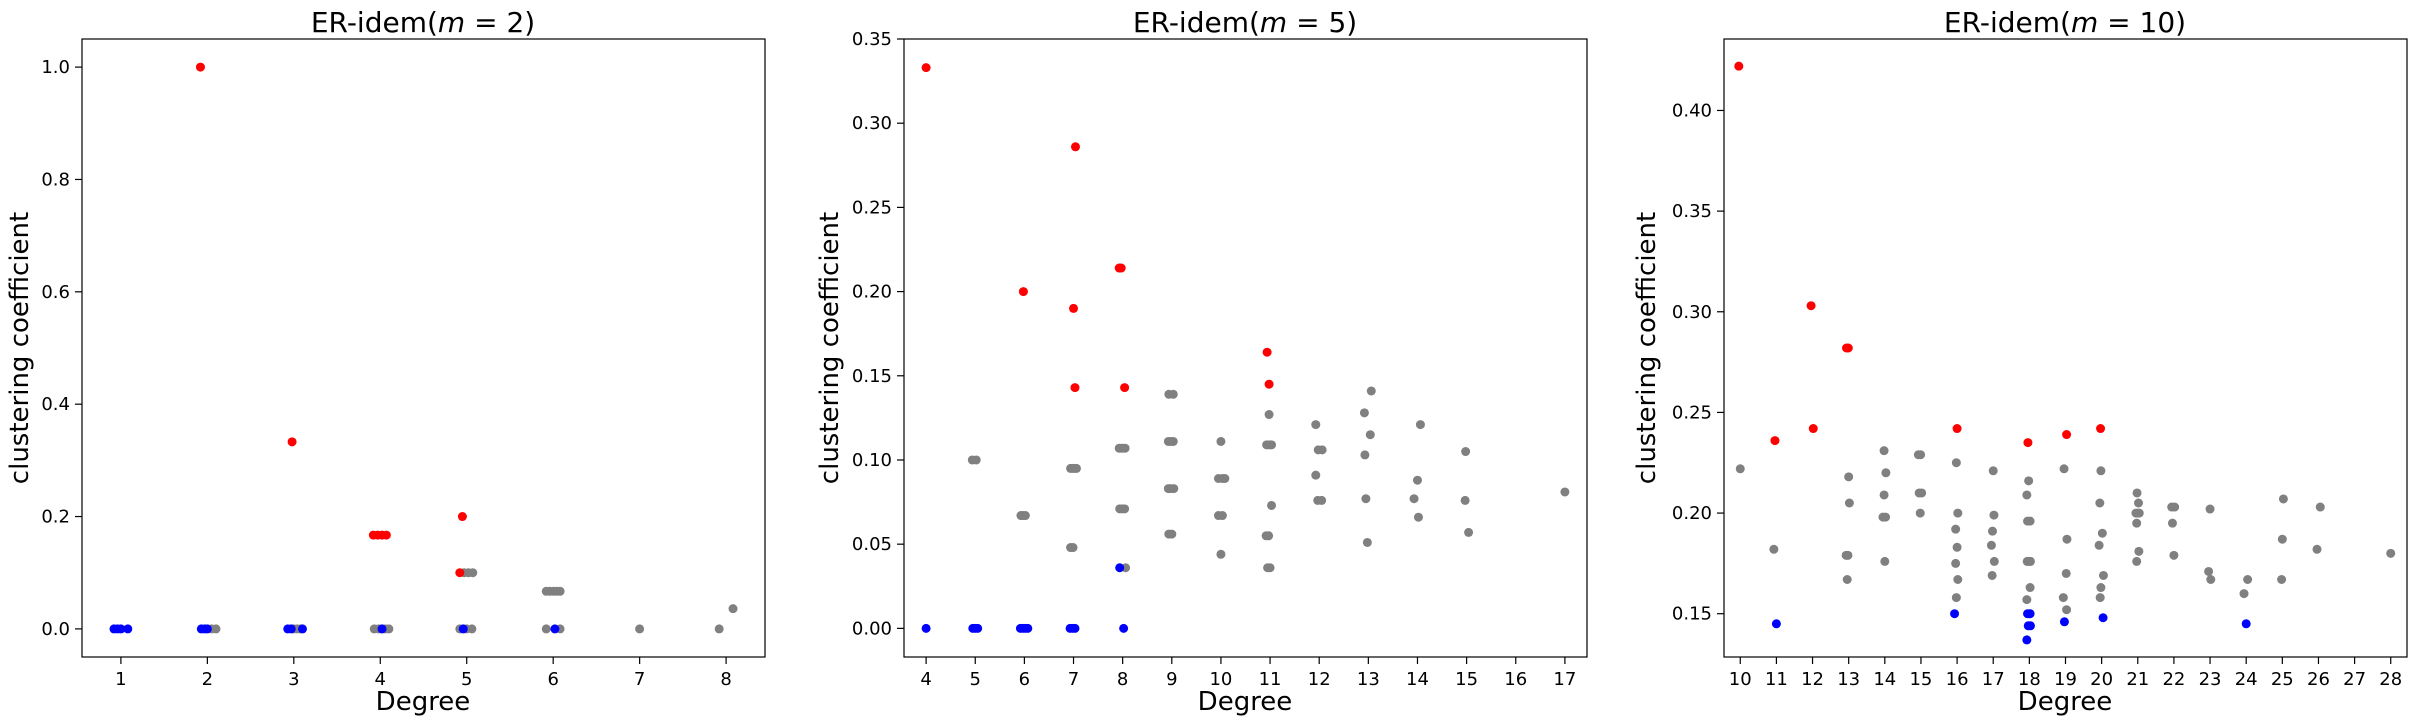  Describe the element at coordinates (1073, 679) in the screenshot. I see `x-tick-label: 7` at that location.